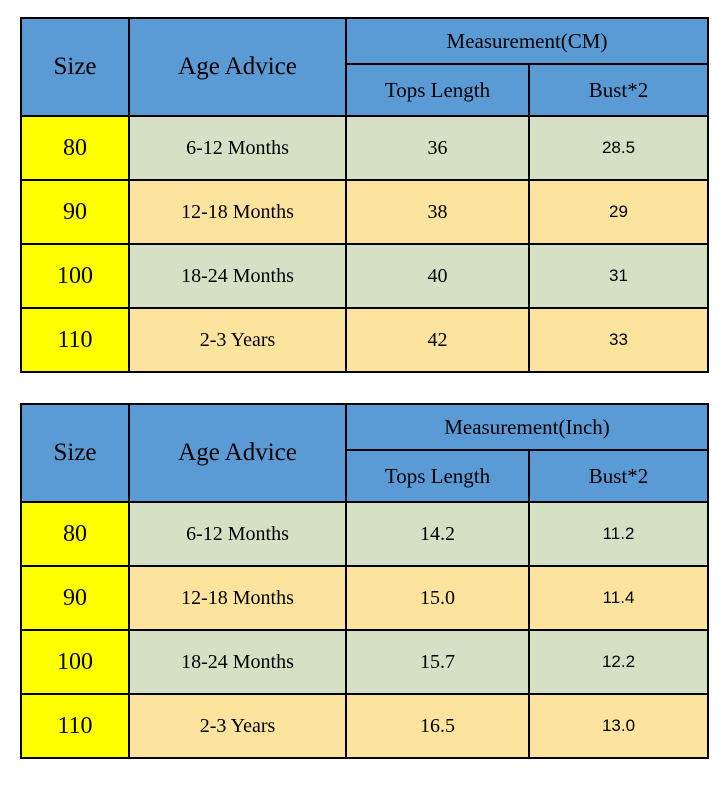 This screenshot has height=786, width=727. I want to click on bust-value: 33, so click(618, 340).